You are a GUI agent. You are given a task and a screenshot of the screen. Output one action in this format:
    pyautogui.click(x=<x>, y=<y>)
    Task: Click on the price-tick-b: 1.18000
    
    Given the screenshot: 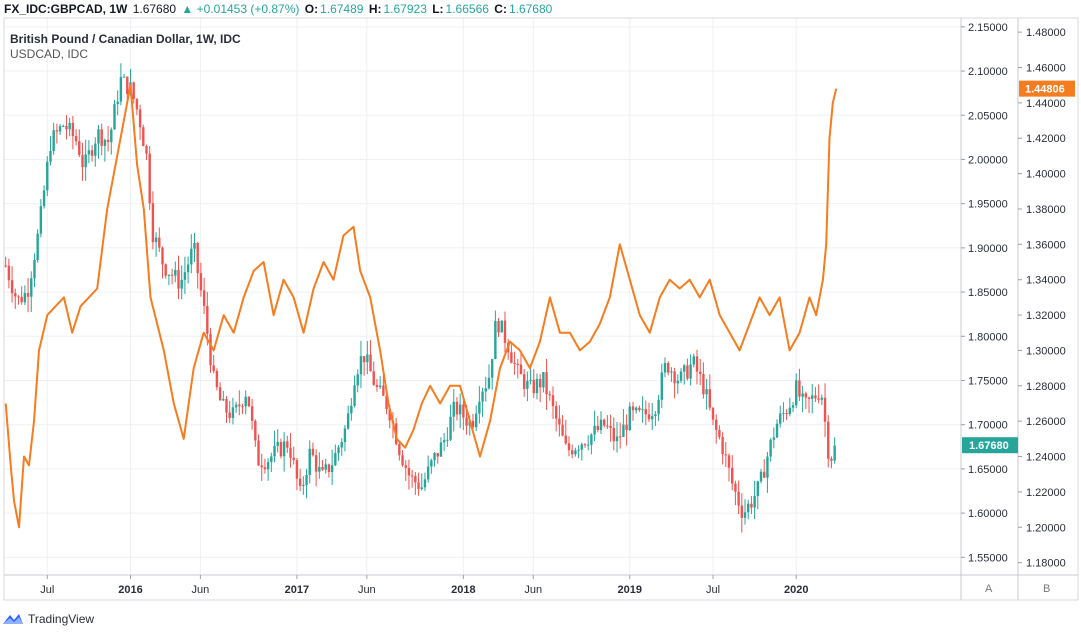 What is the action you would take?
    pyautogui.click(x=1046, y=564)
    